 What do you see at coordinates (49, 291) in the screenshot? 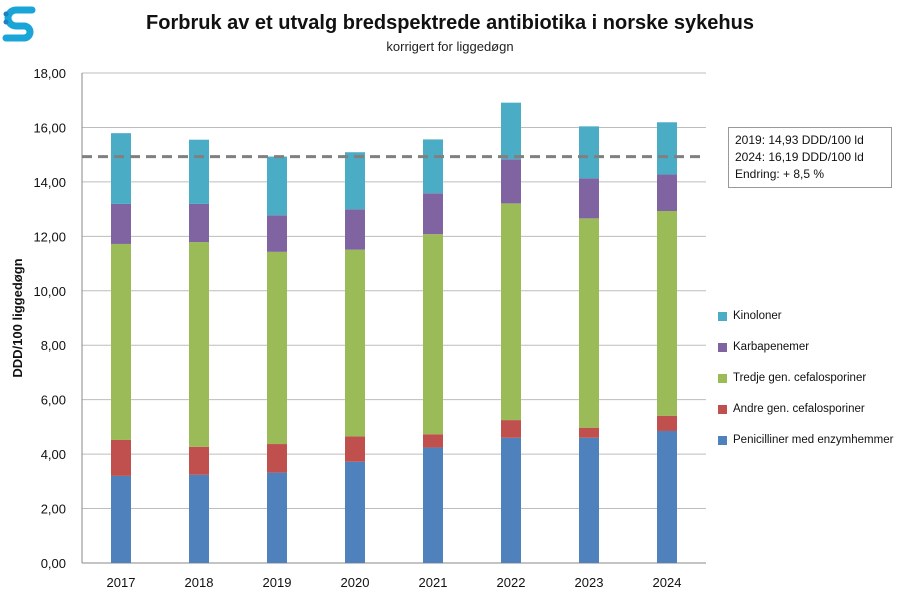
I see `y-tick-label: 10,00` at bounding box center [49, 291].